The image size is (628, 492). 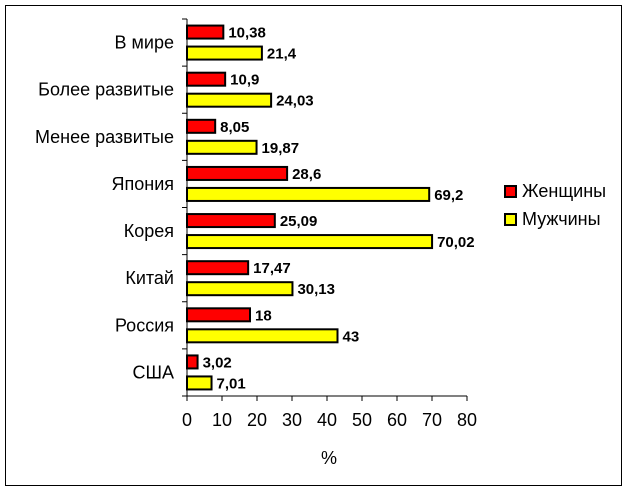 What do you see at coordinates (244, 80) in the screenshot?
I see `value-label-women-1: 10,9` at bounding box center [244, 80].